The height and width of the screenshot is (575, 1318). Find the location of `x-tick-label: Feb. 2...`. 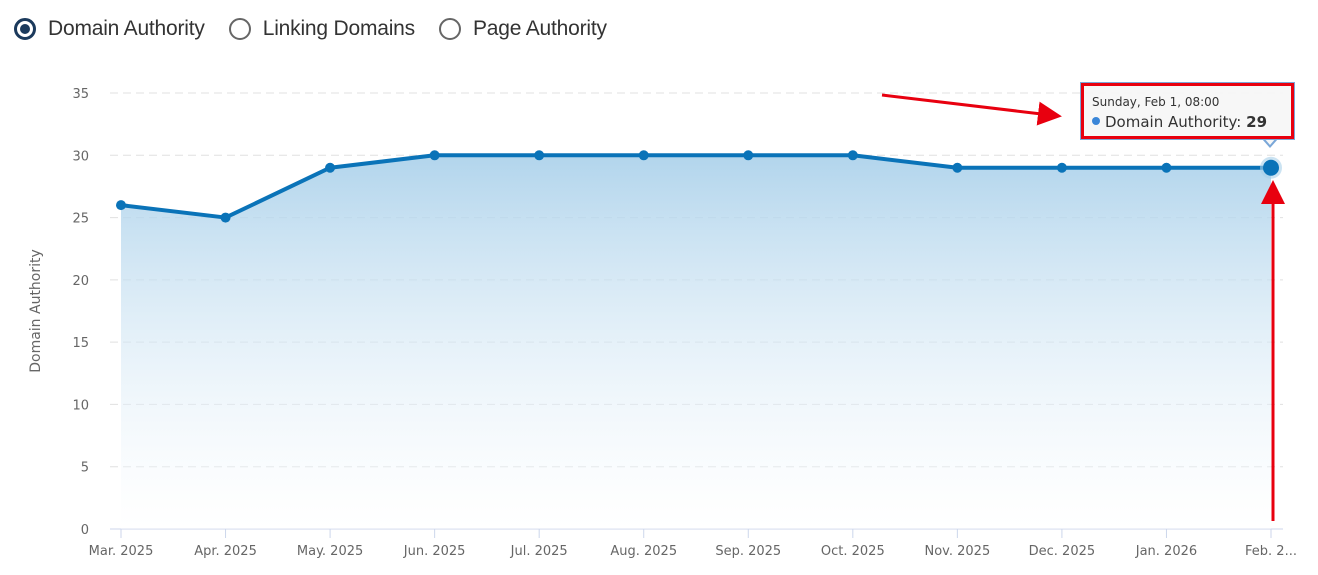

x-tick-label: Feb. 2... is located at coordinates (1271, 551).